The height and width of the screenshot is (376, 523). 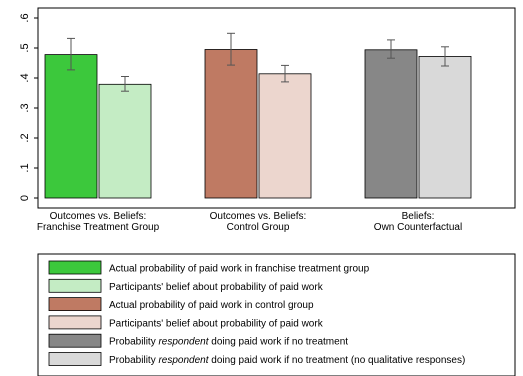 What do you see at coordinates (25, 107) in the screenshot?
I see `y-tick-label: .3` at bounding box center [25, 107].